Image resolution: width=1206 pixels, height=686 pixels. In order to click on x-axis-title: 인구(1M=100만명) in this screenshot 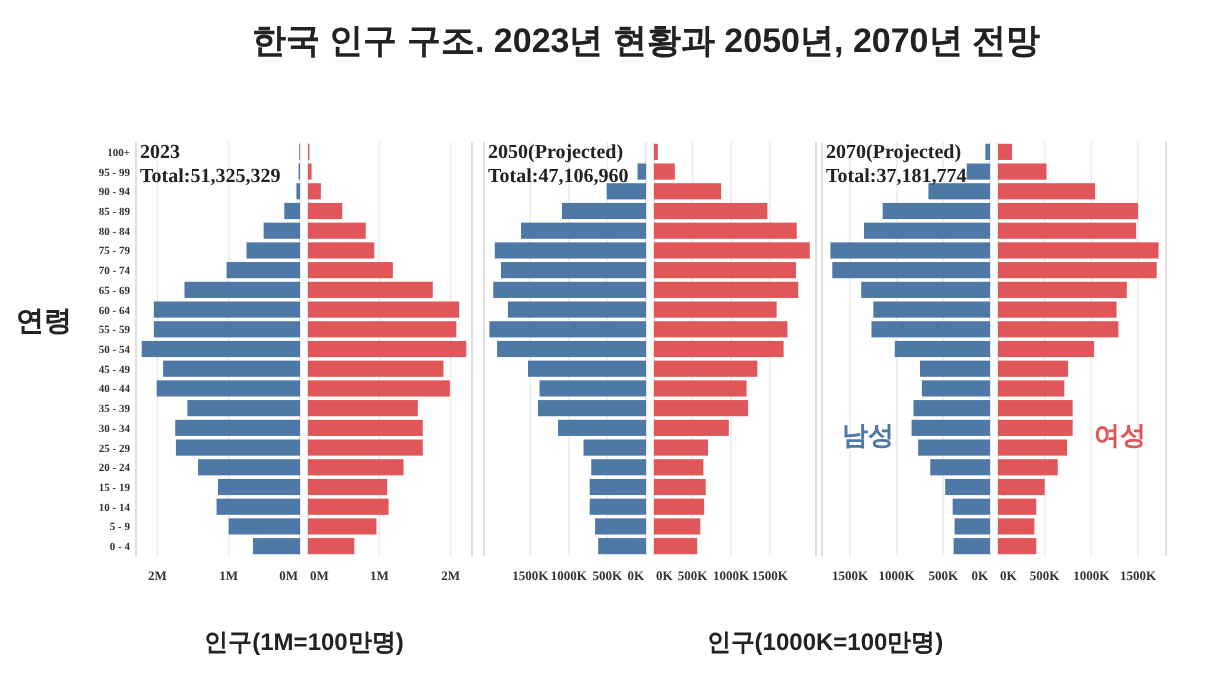, I will do `click(304, 642)`.